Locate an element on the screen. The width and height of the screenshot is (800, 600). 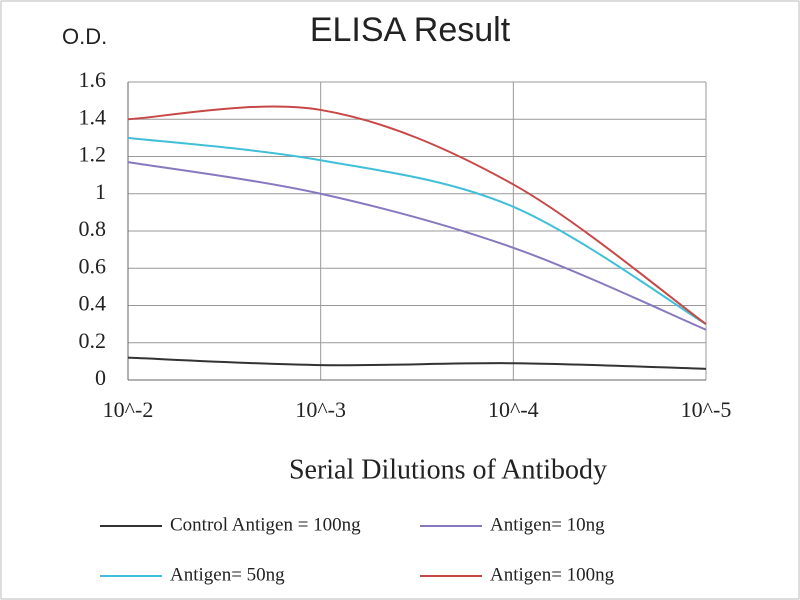
x-tick-label: 10^-3 is located at coordinates (320, 409).